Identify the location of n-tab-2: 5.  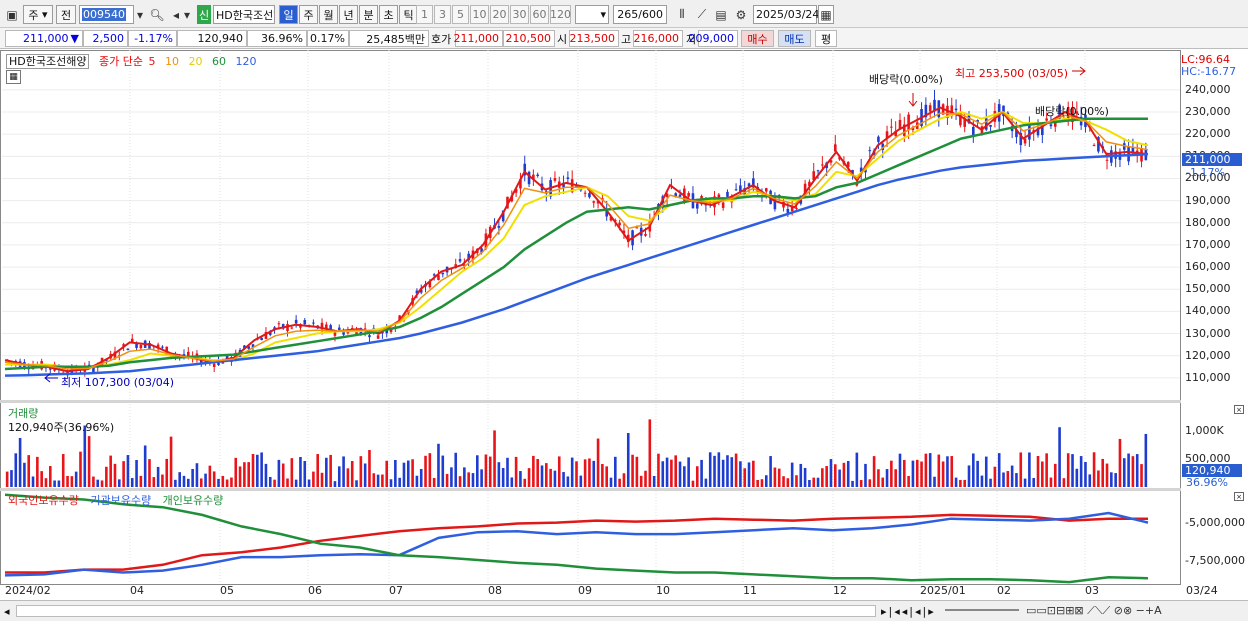
(460, 14).